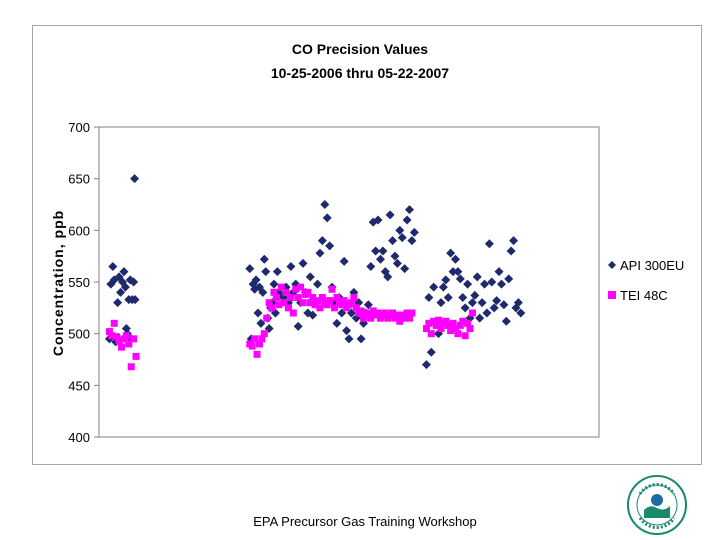 The width and height of the screenshot is (720, 540). What do you see at coordinates (657, 505) in the screenshot?
I see `epa-seal-icon` at bounding box center [657, 505].